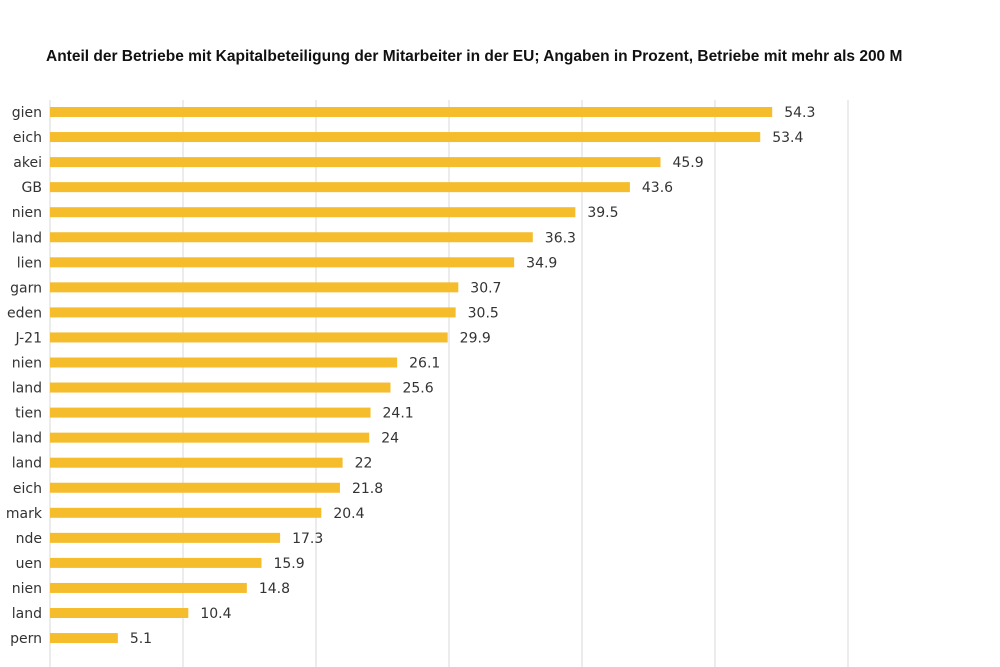  What do you see at coordinates (560, 238) in the screenshot?
I see `value-label-6: 36.3` at bounding box center [560, 238].